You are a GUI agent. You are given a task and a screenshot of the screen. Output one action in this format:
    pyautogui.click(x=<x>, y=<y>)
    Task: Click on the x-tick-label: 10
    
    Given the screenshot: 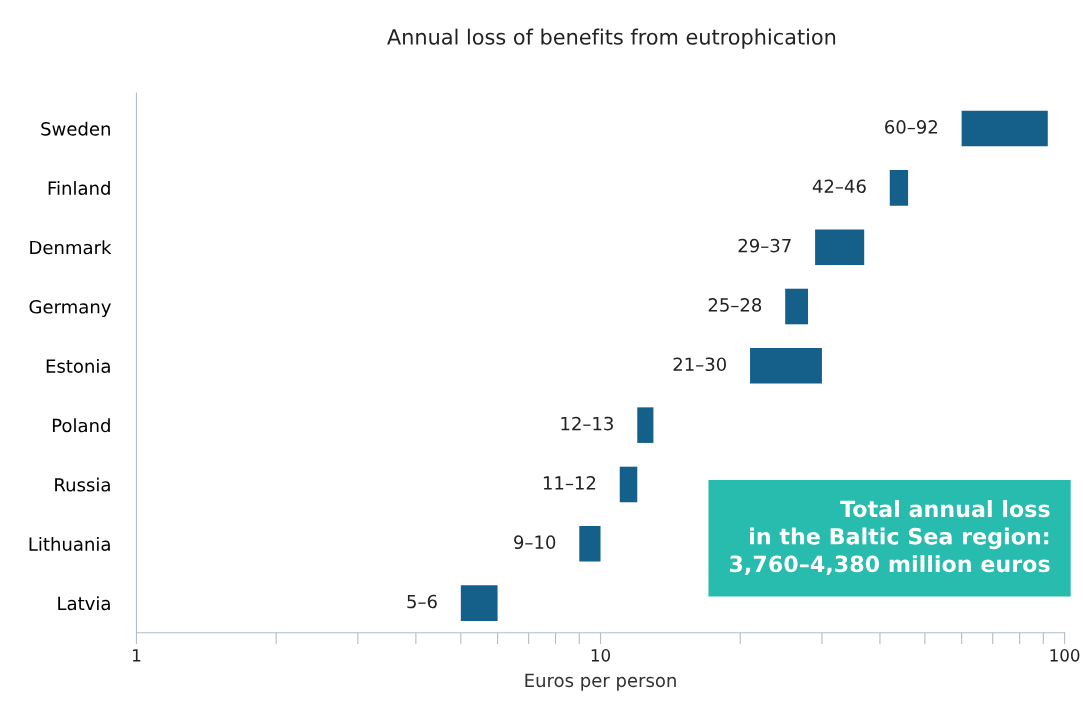 What is the action you would take?
    pyautogui.click(x=601, y=655)
    